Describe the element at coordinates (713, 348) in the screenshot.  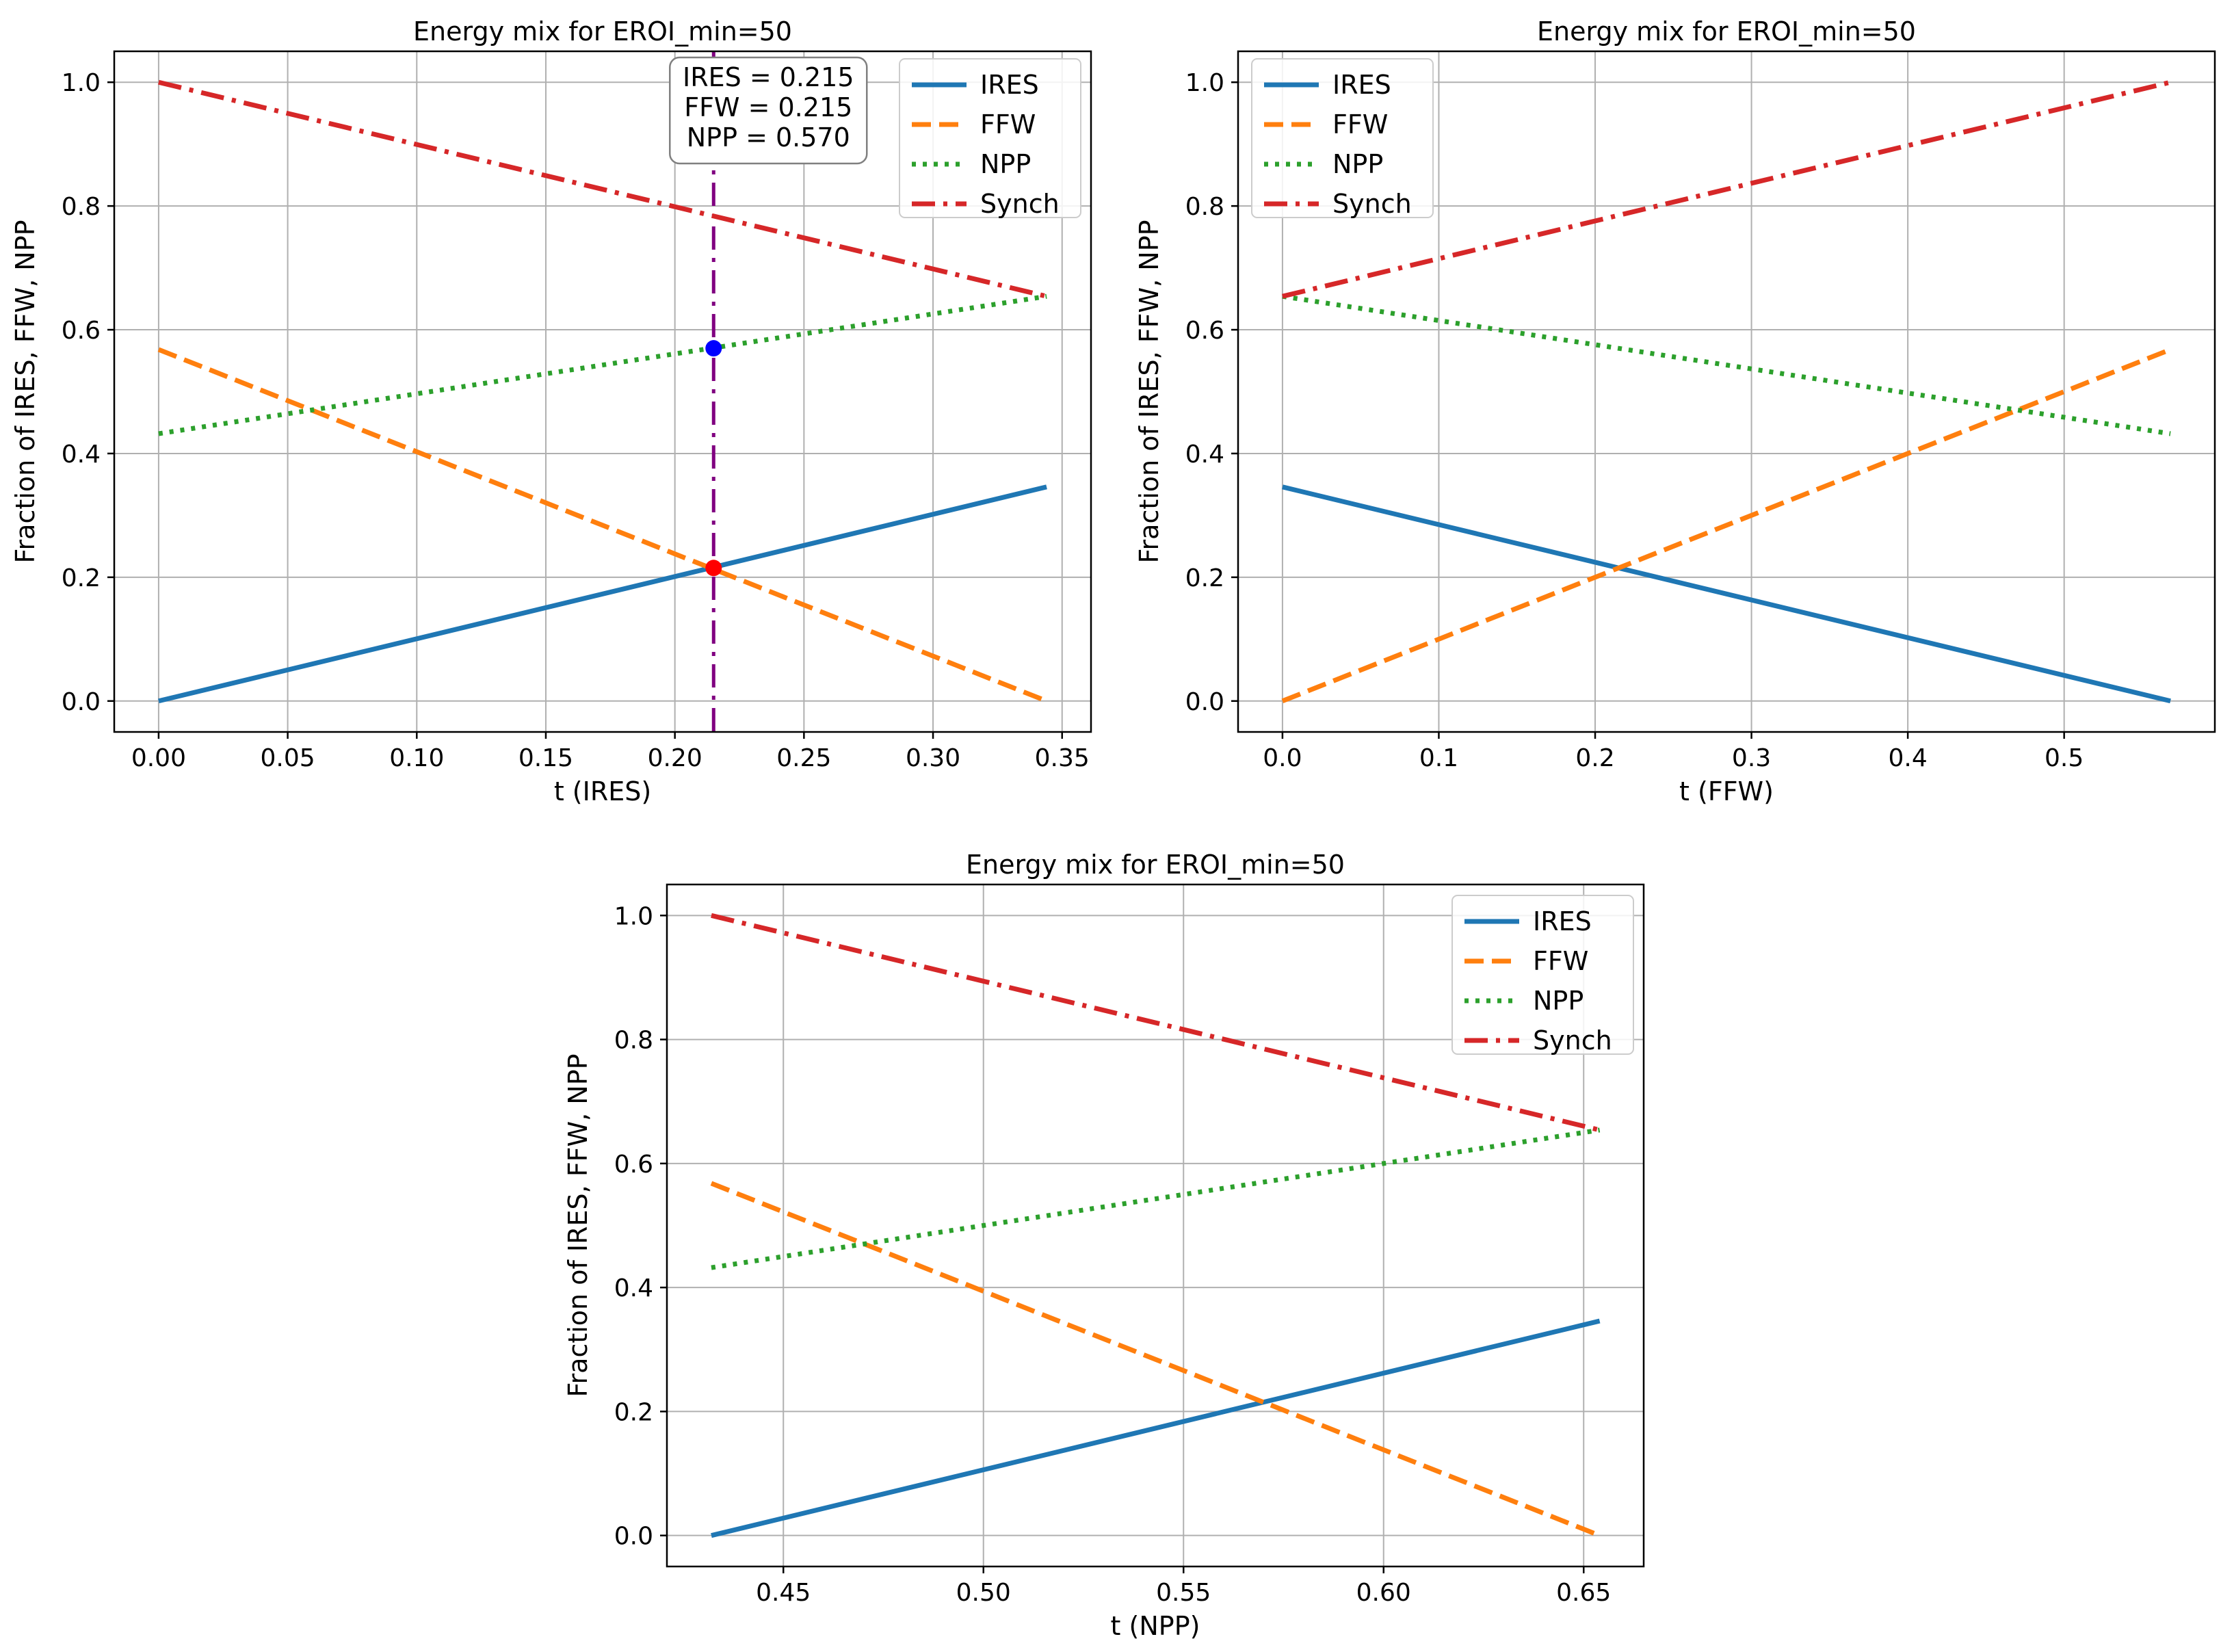
I see `highlight-point-blue` at that location.